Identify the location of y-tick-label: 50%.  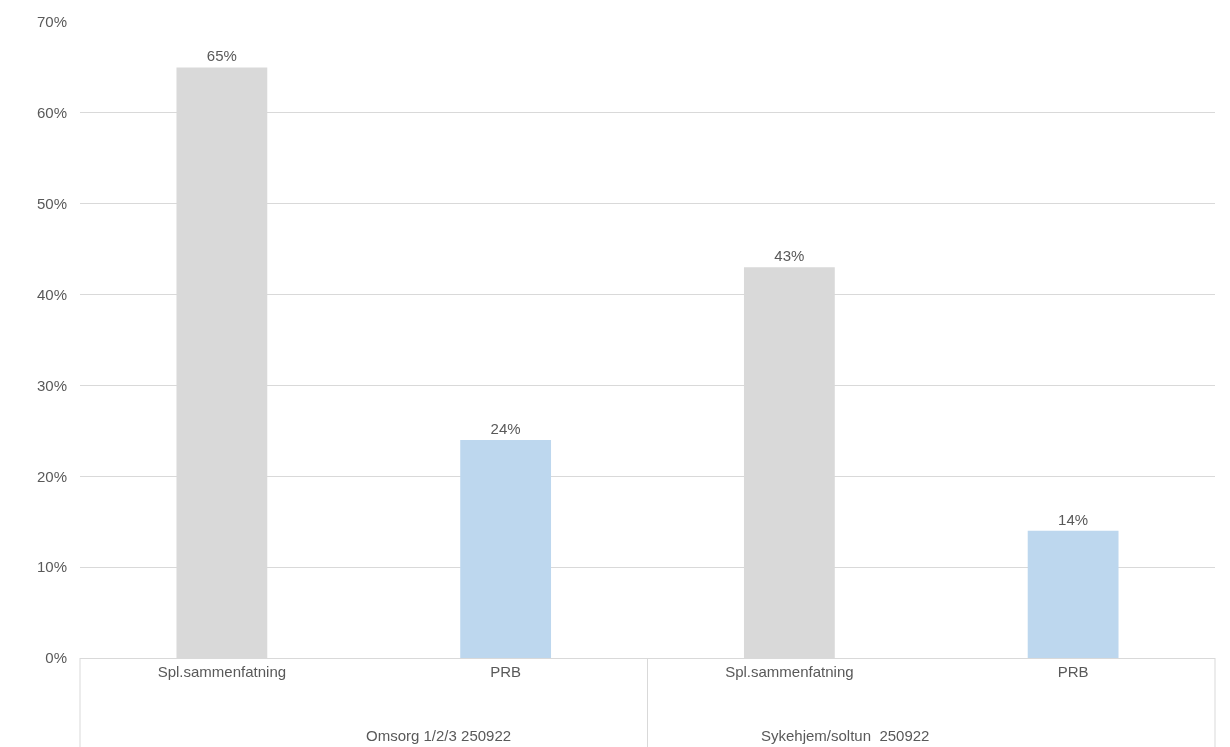
(51, 203).